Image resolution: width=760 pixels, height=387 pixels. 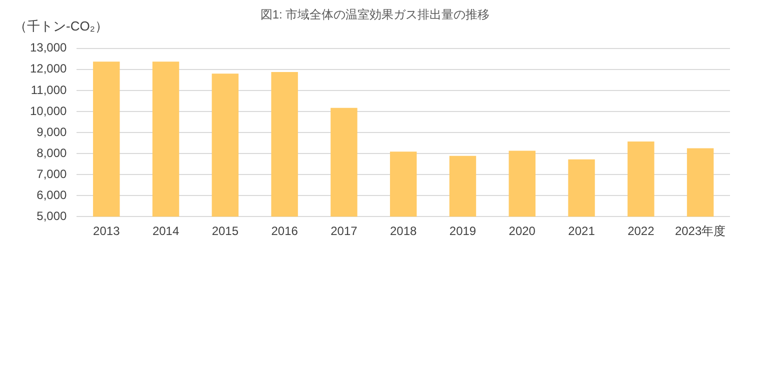 I want to click on x-tick-label: 2016, so click(x=284, y=231).